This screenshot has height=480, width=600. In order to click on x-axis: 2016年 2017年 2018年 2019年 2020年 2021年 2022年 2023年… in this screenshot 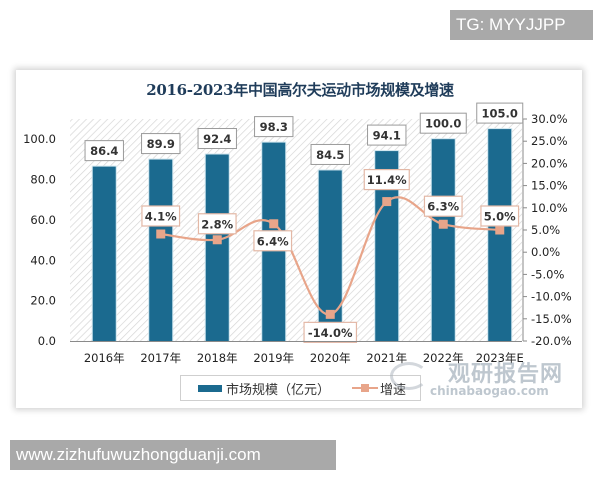, I will do `click(297, 353)`.